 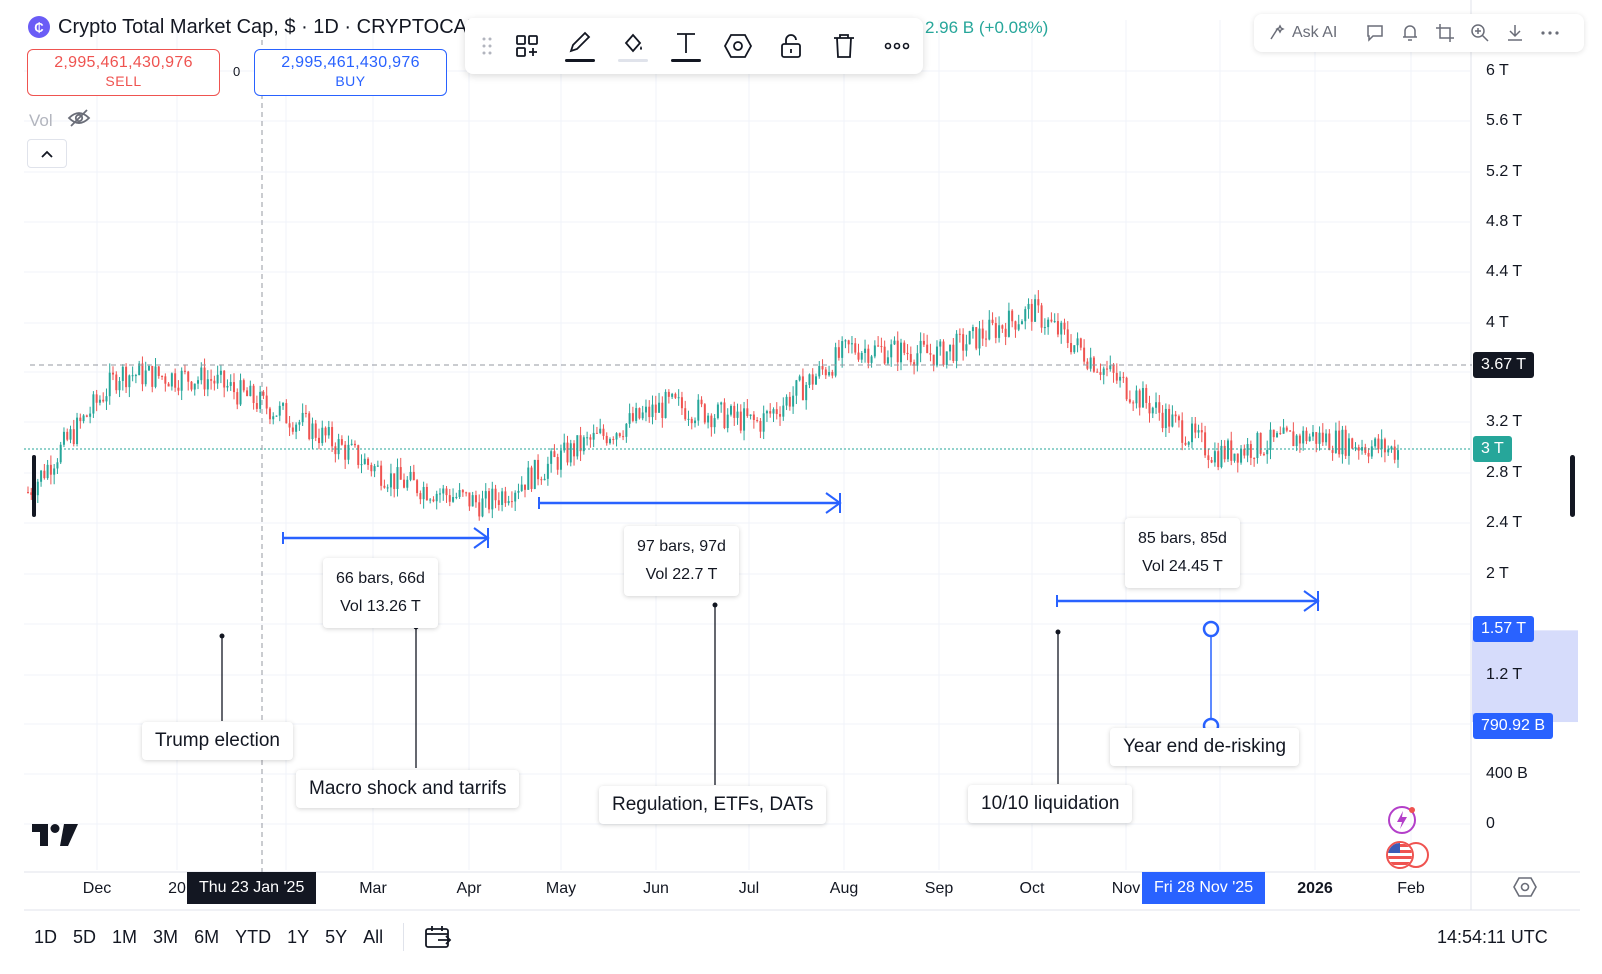 I want to click on sell-button: 2,995,461,430,976 SELL, so click(x=123, y=72).